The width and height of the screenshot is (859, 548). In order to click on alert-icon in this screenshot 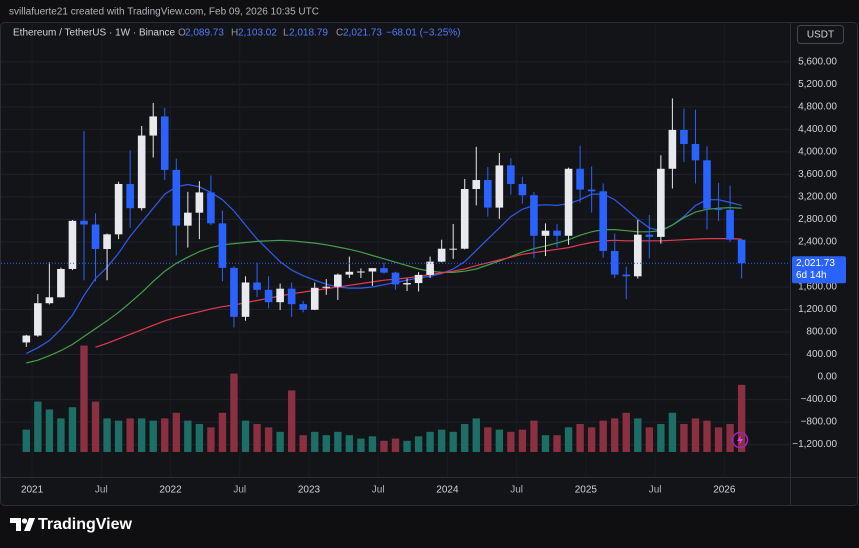, I will do `click(740, 440)`.